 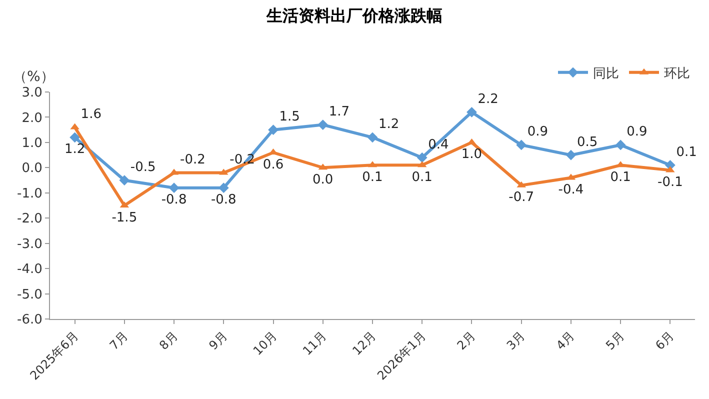 I want to click on x-tick-label: 4月, so click(x=566, y=340).